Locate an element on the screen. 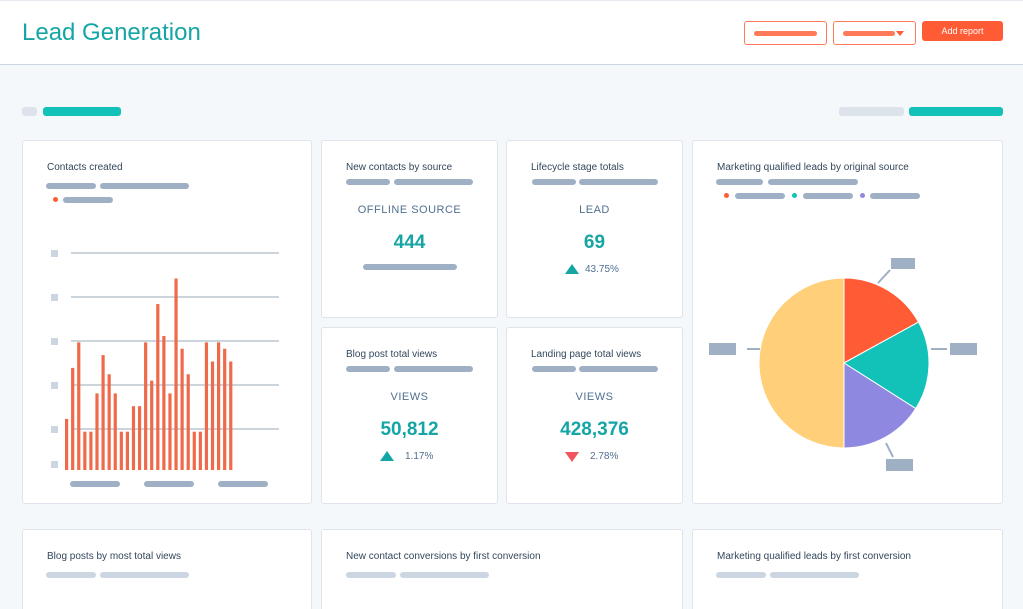 The image size is (1023, 609). metric-value: 69 is located at coordinates (594, 242).